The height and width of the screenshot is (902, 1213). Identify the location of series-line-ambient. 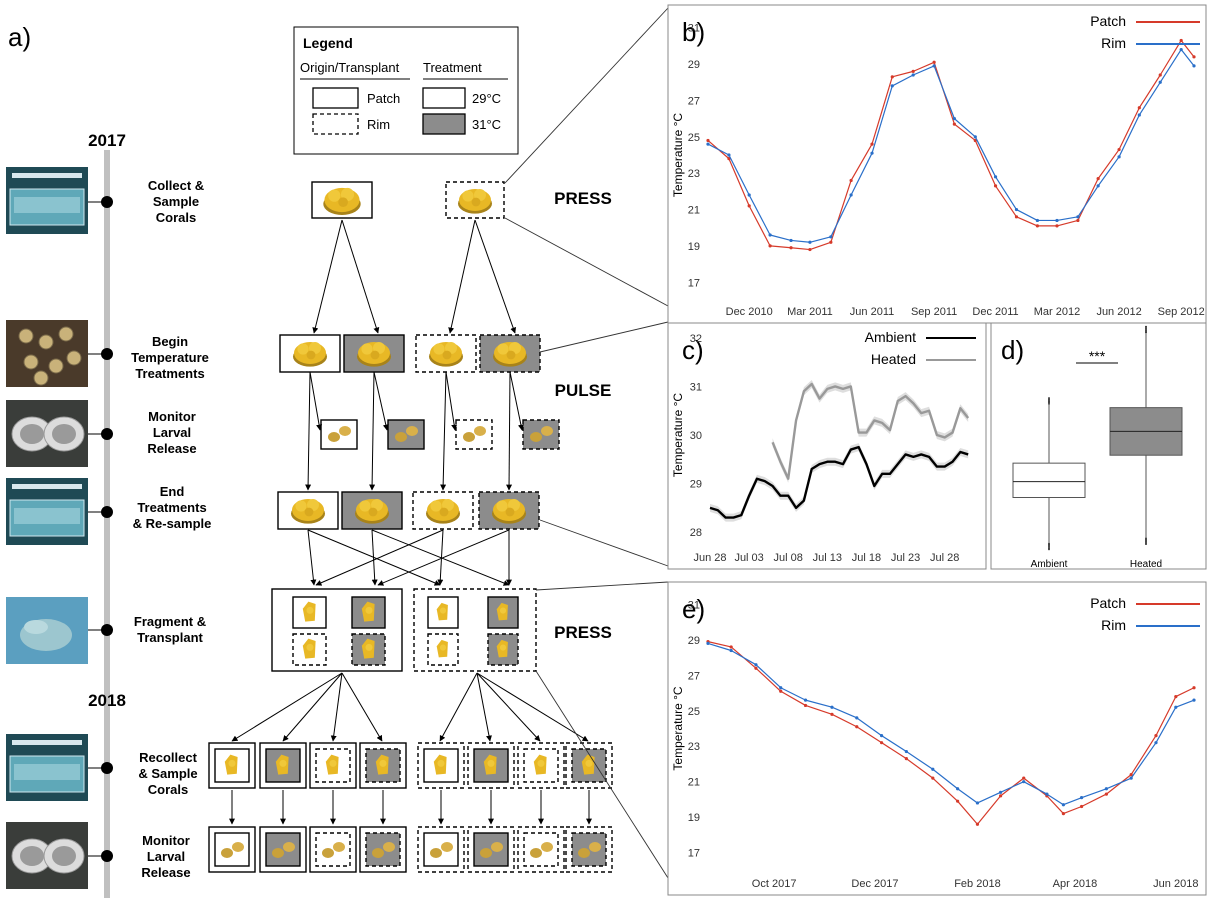
(839, 482).